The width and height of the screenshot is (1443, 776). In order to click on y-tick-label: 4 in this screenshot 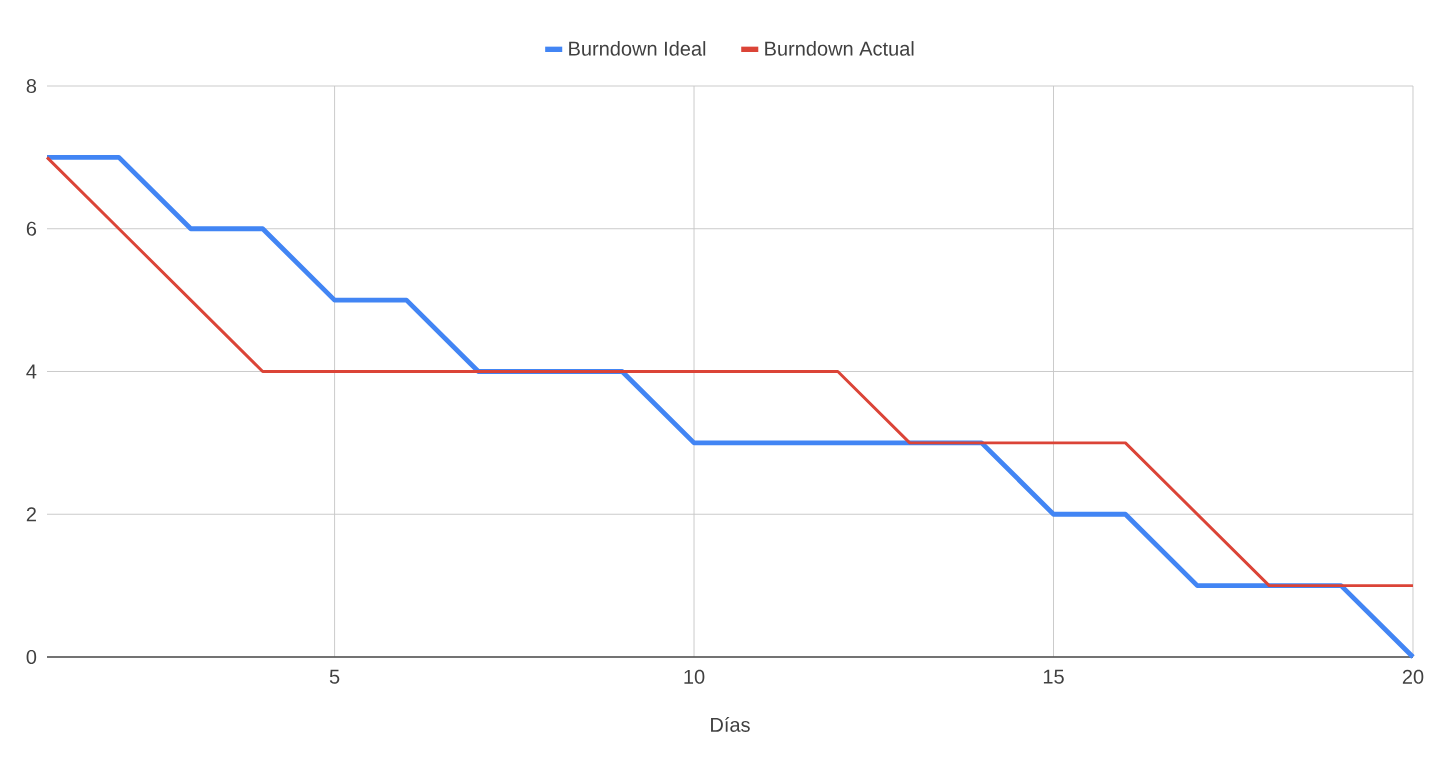, I will do `click(31, 371)`.